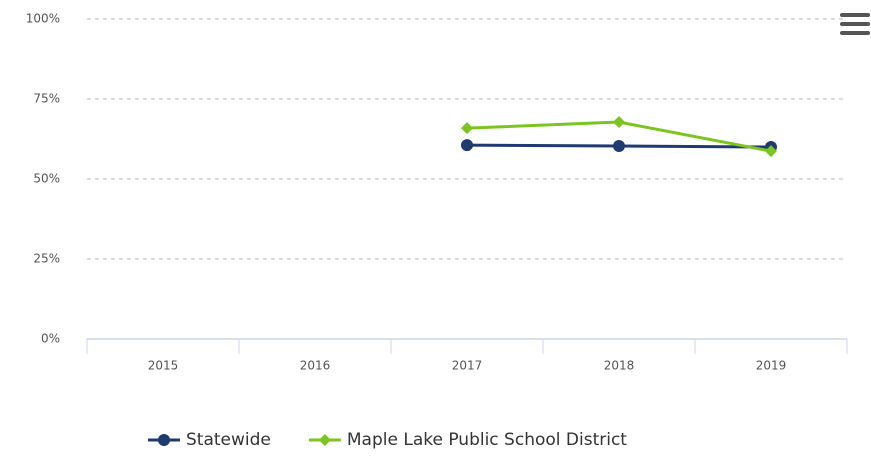 Image resolution: width=871 pixels, height=456 pixels. I want to click on y-tick-label: 0%, so click(50, 339).